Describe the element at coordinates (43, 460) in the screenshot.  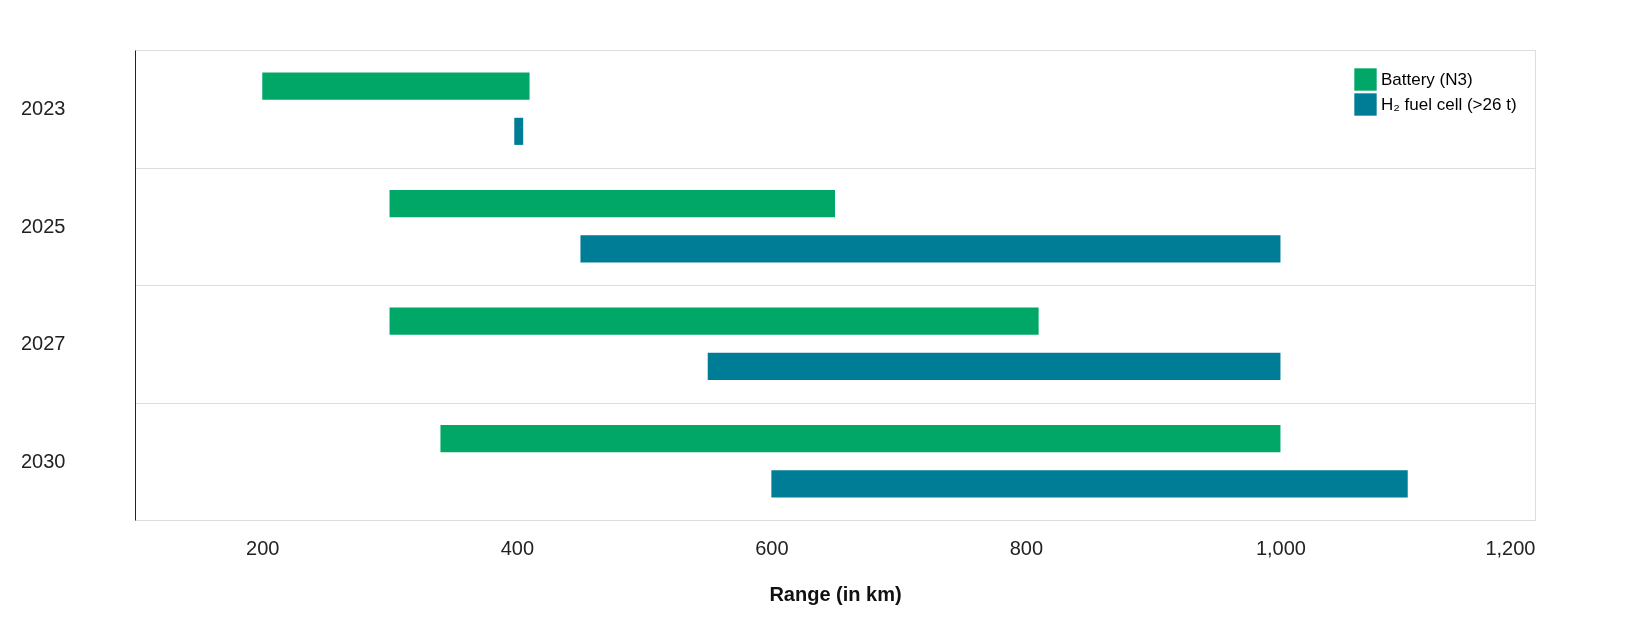
I see `y-tick-label: 2030` at that location.